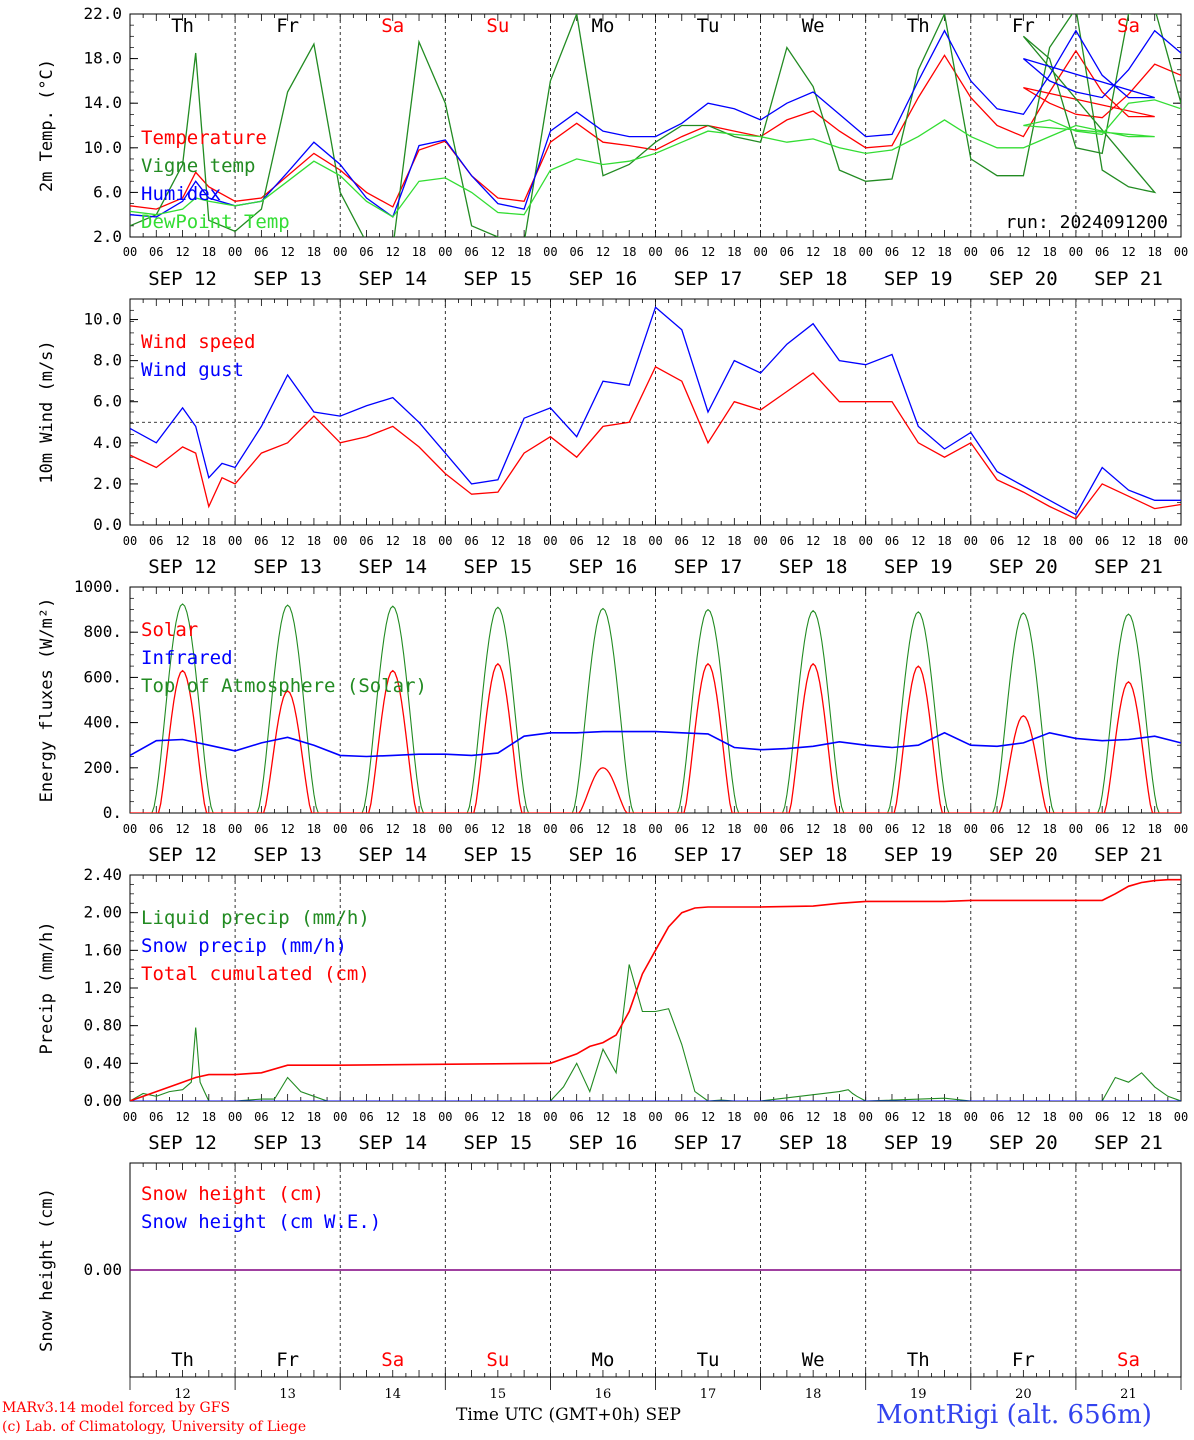  Describe the element at coordinates (655, 442) in the screenshot. I see `series-line-wind-speed` at that location.